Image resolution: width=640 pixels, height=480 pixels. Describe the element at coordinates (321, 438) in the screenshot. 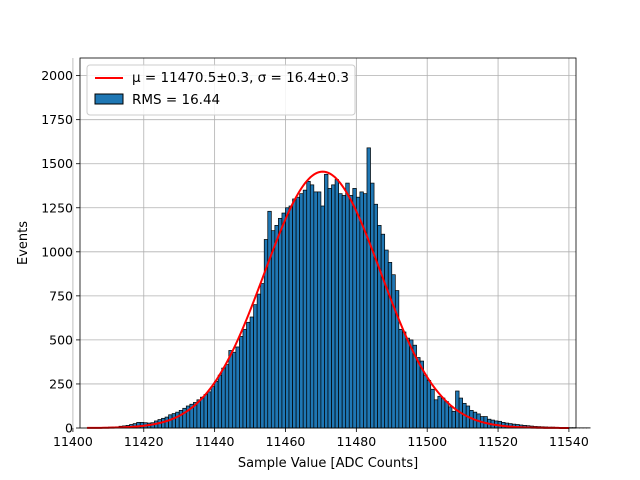

I see `x-axis-ticks: 11400 11420 11440 11460 11480 11500 11520 11540` at that location.